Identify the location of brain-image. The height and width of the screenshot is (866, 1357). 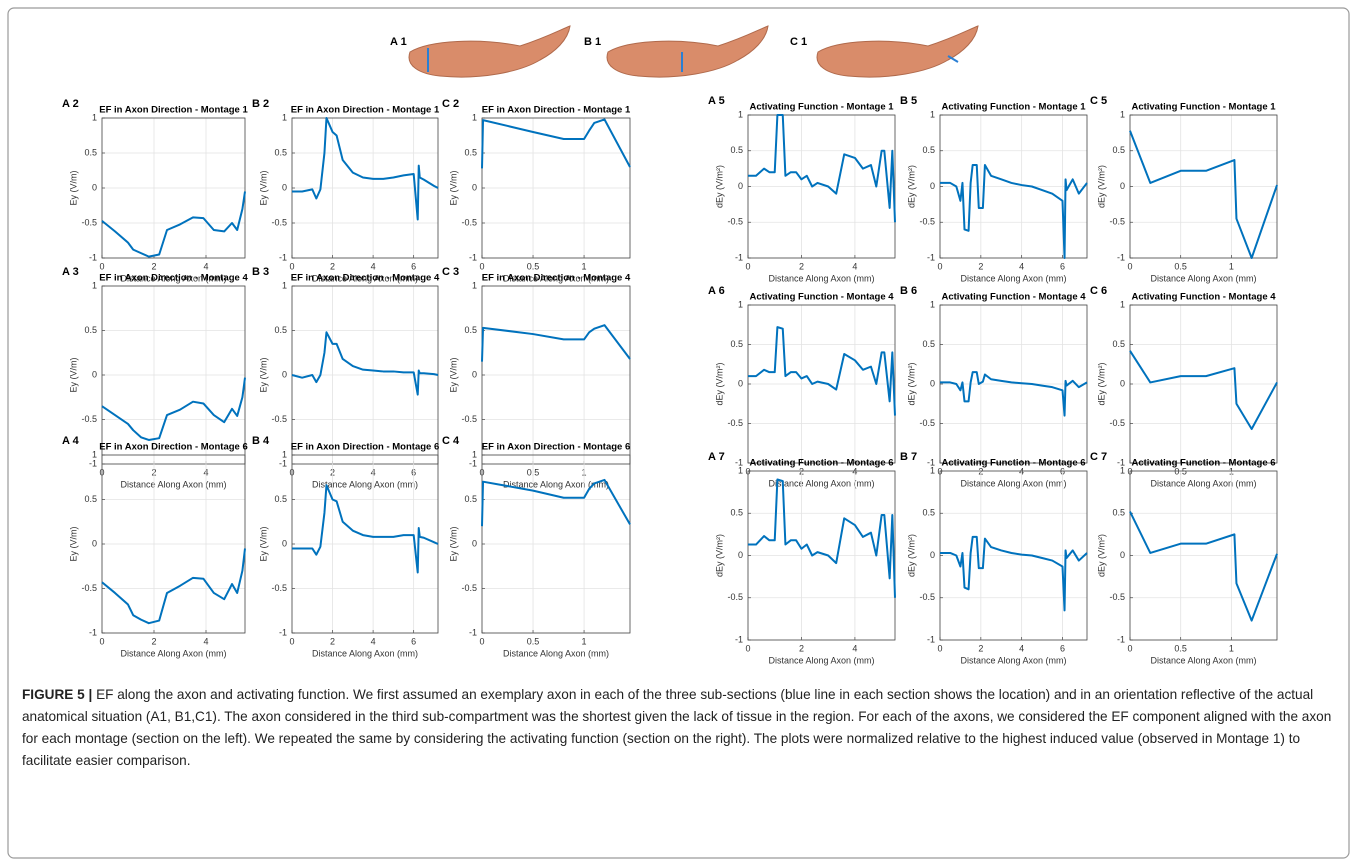
(489, 51).